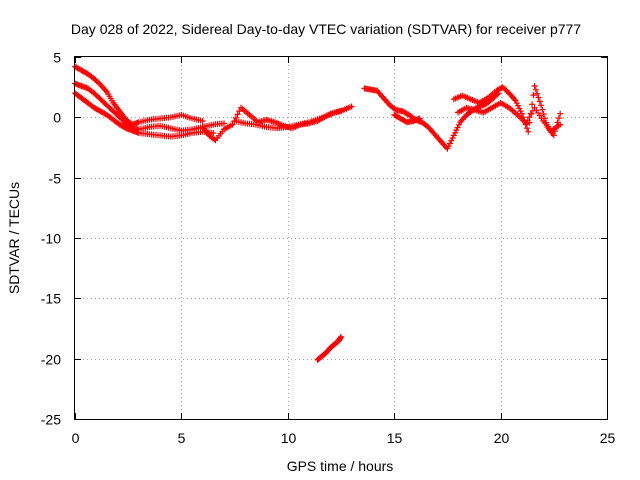 The height and width of the screenshot is (480, 640). Describe the element at coordinates (340, 466) in the screenshot. I see `x-axis-label: GPS time / hours` at that location.